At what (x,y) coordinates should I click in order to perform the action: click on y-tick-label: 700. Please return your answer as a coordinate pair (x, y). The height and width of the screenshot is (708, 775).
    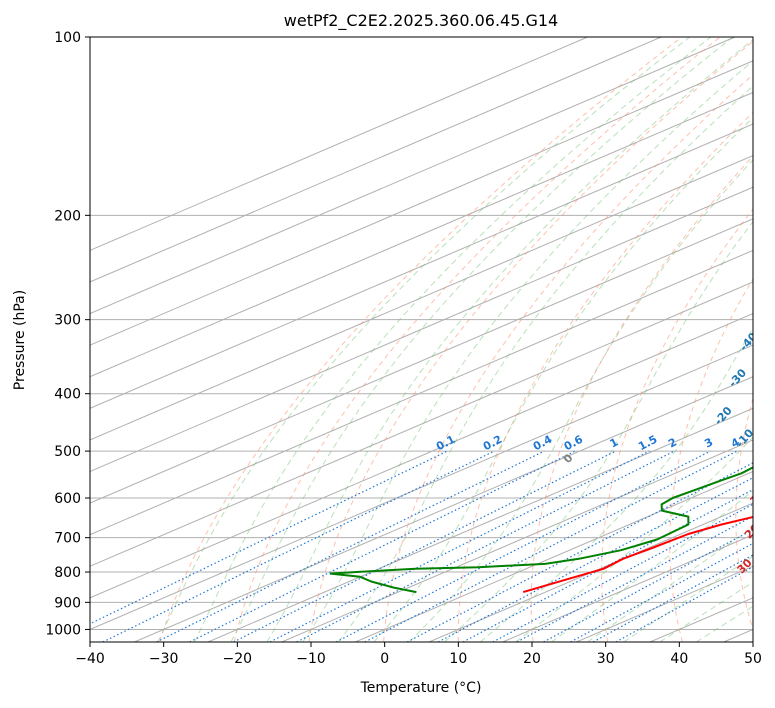
    Looking at the image, I should click on (67, 539).